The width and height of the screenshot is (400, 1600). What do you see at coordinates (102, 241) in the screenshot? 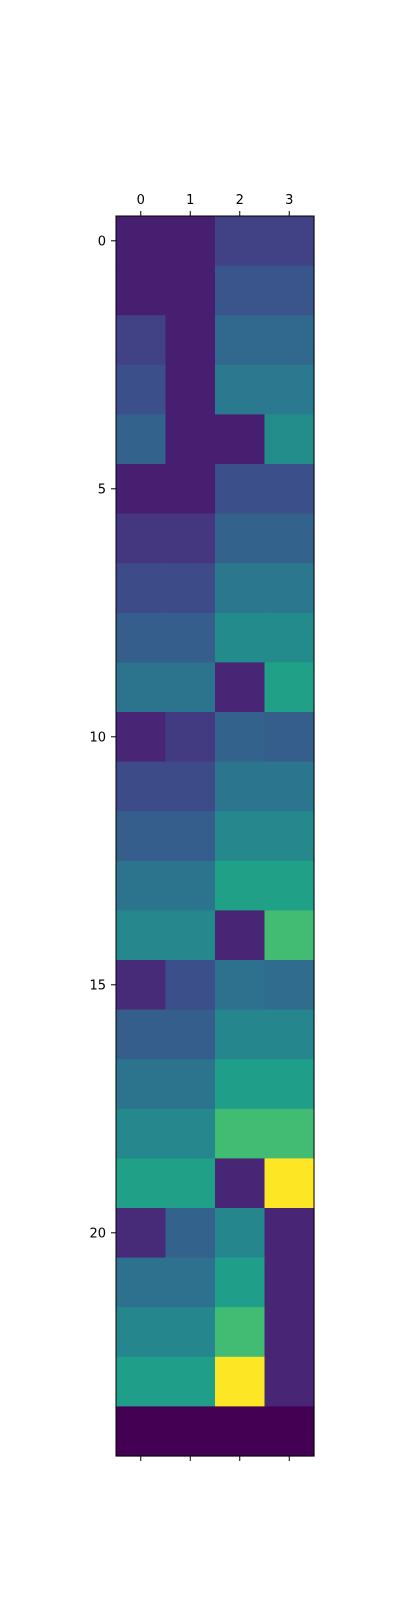
I see `y-tick-label-0: 0` at bounding box center [102, 241].